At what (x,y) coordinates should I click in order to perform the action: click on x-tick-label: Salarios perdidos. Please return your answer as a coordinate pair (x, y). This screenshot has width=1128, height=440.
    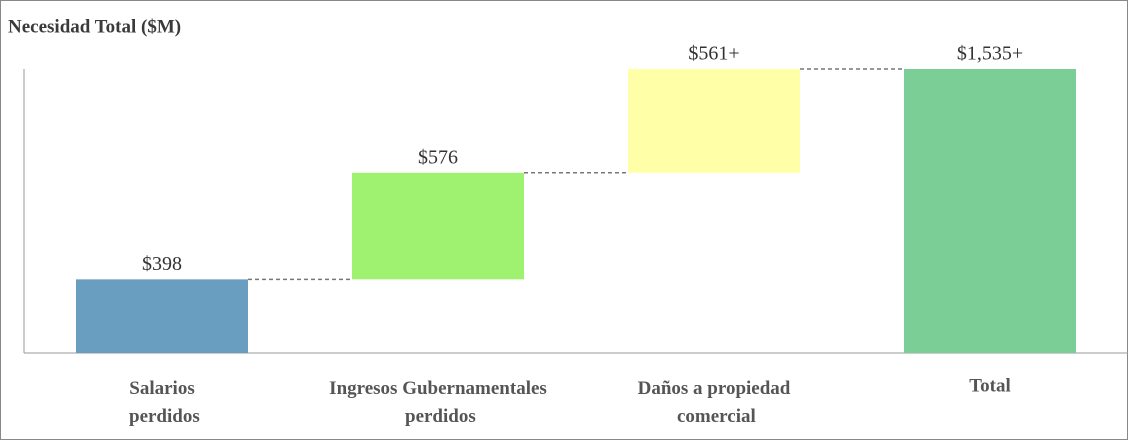
    Looking at the image, I should click on (162, 402).